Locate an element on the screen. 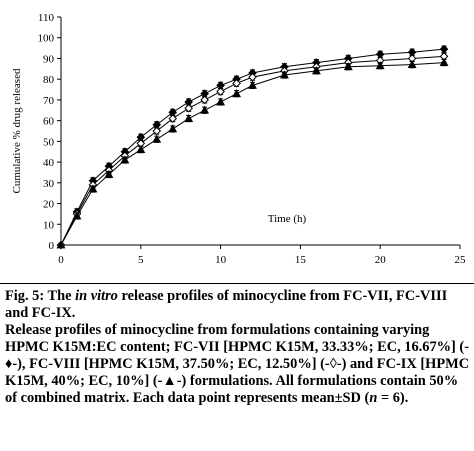 This screenshot has height=451, width=474. caption-divider is located at coordinates (237, 283).